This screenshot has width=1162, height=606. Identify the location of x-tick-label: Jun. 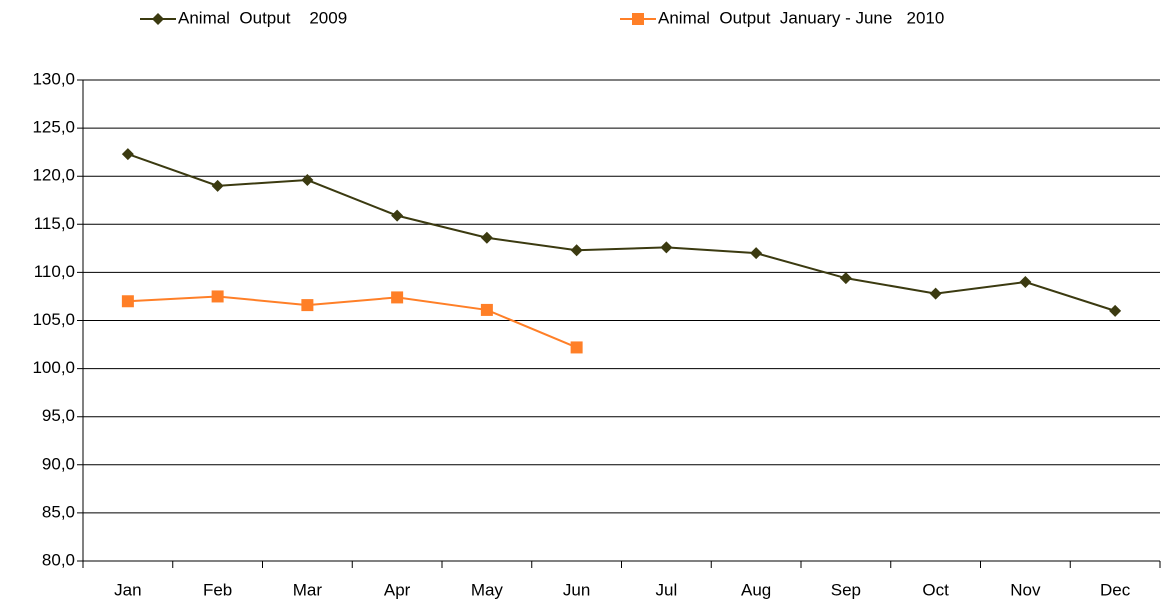
(576, 589).